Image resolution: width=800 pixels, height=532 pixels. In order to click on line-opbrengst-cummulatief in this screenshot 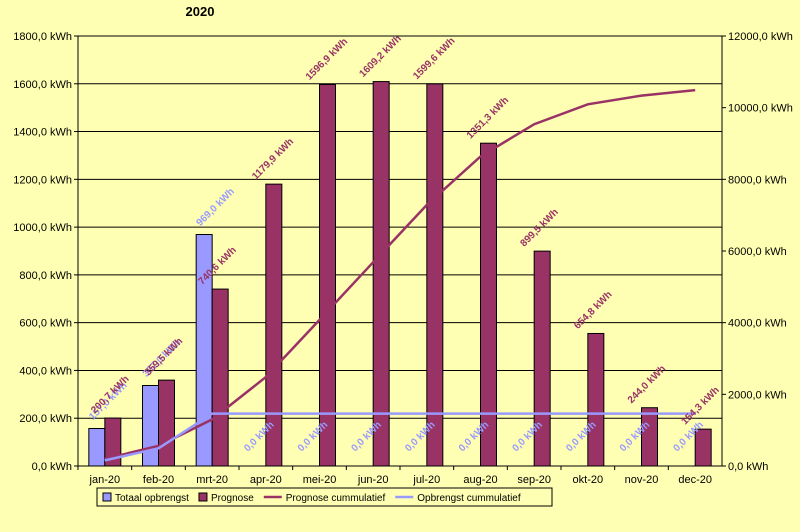, I will do `click(400, 437)`.